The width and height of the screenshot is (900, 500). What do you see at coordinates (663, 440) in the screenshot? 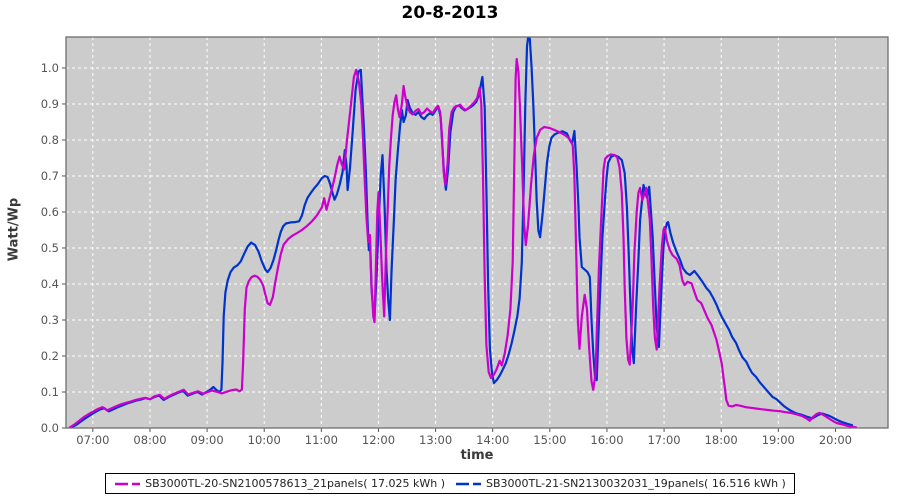
I see `x-tick-label: 17:00` at bounding box center [663, 440].